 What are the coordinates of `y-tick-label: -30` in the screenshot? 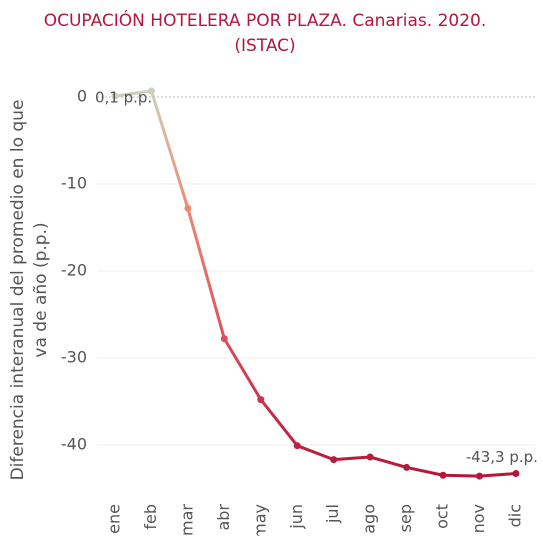 It's located at (74, 356).